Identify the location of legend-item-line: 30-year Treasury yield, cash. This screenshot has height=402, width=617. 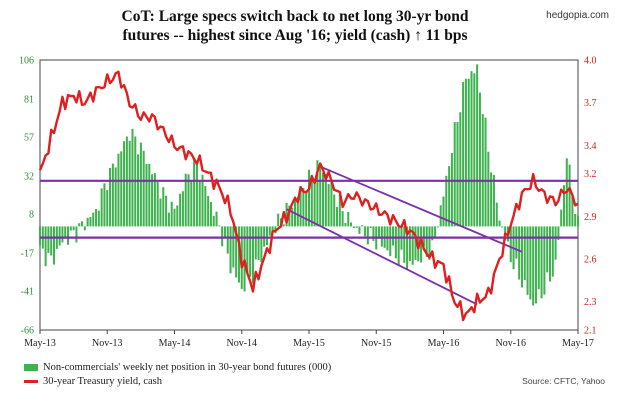
(93, 381).